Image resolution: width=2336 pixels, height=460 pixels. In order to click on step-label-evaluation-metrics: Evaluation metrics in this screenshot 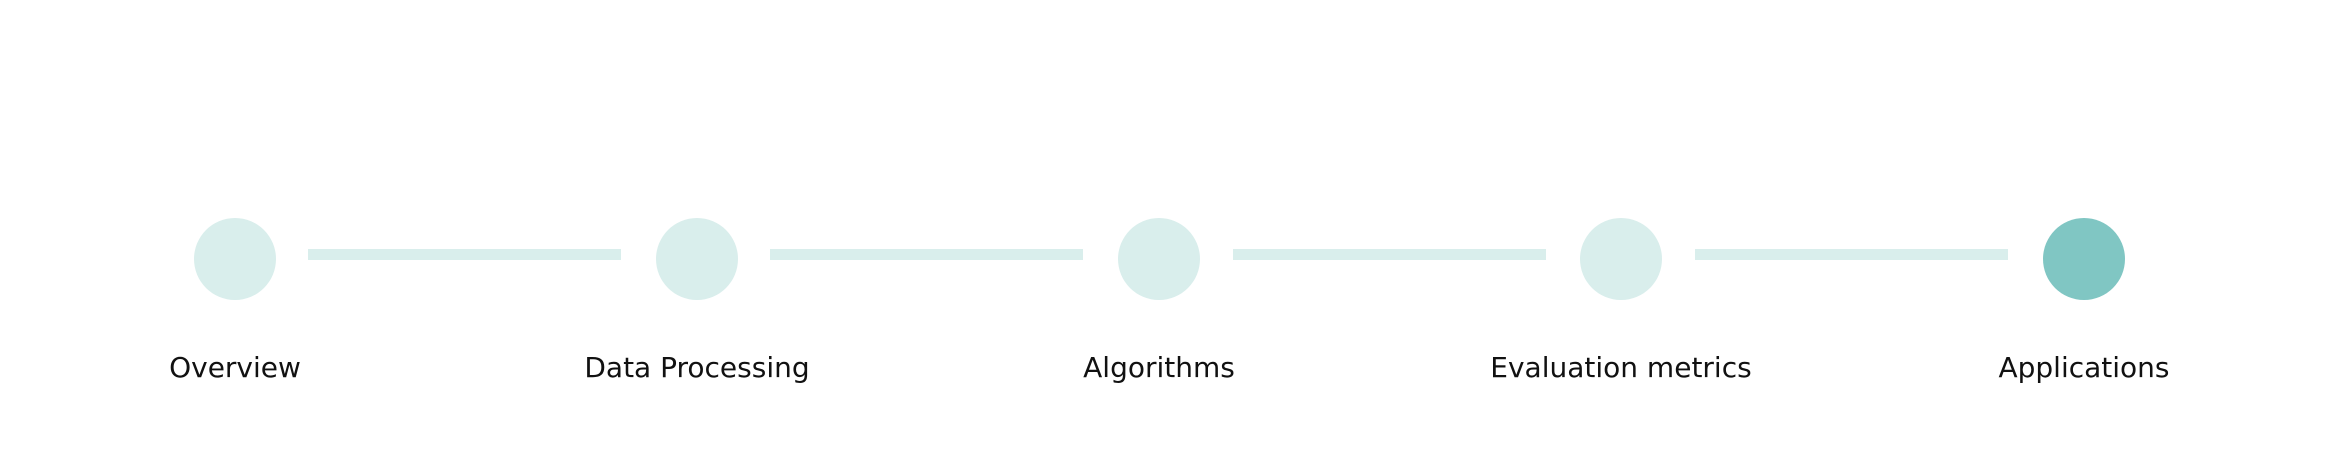, I will do `click(1621, 368)`.